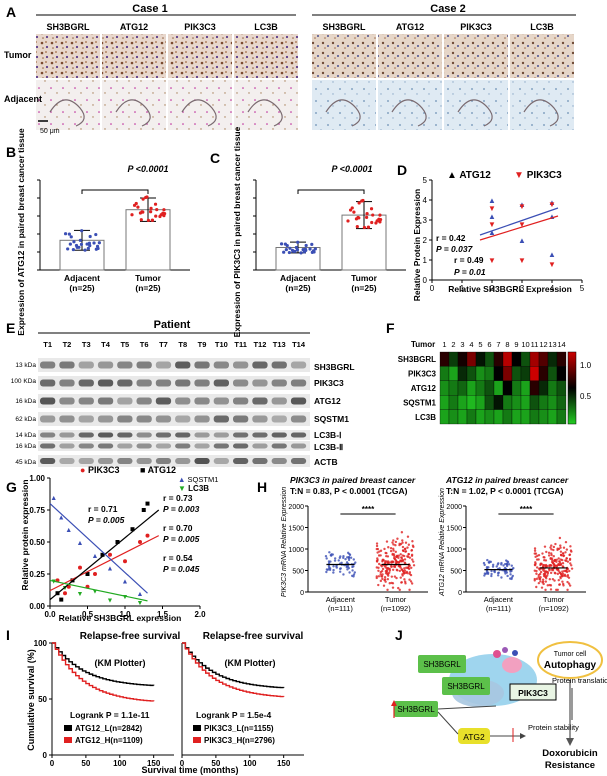  What do you see at coordinates (466, 686) in the screenshot?
I see `sh3bgrl-box` at bounding box center [466, 686].